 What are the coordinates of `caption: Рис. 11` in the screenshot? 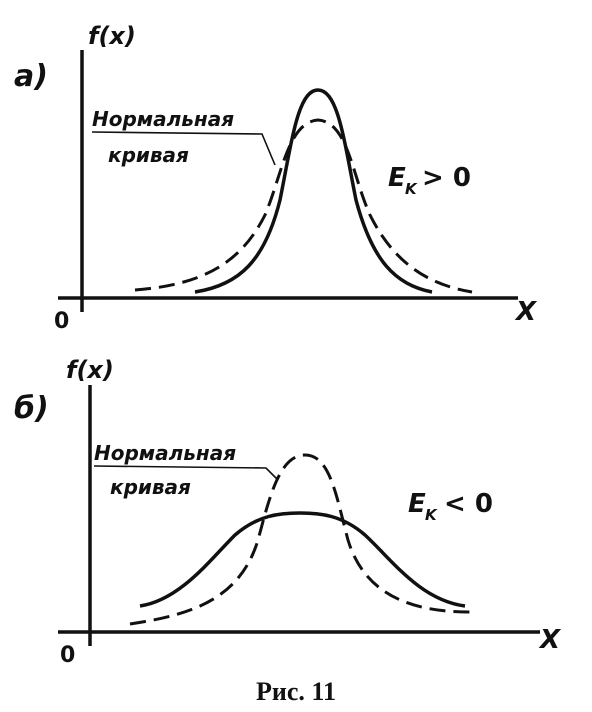 It's located at (296, 691).